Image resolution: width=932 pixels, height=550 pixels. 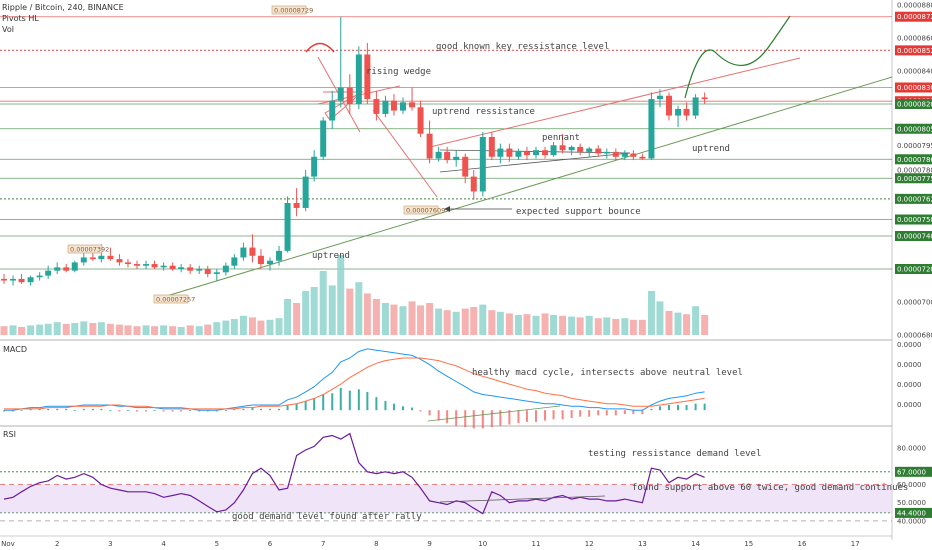 I want to click on price-tick-label-11: 0.00007800, so click(x=914, y=171).